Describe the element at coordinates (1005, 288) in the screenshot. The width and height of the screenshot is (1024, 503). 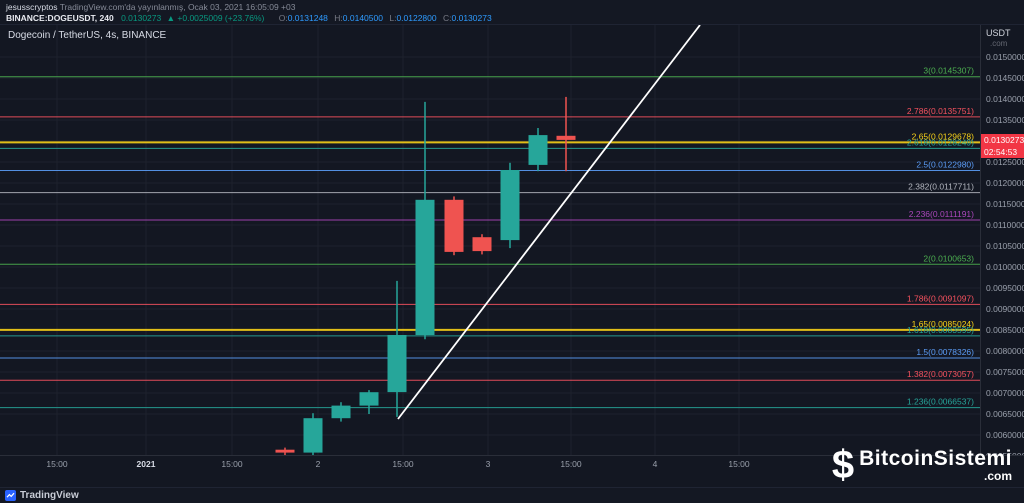
I see `price-tick: 0.0095000` at that location.